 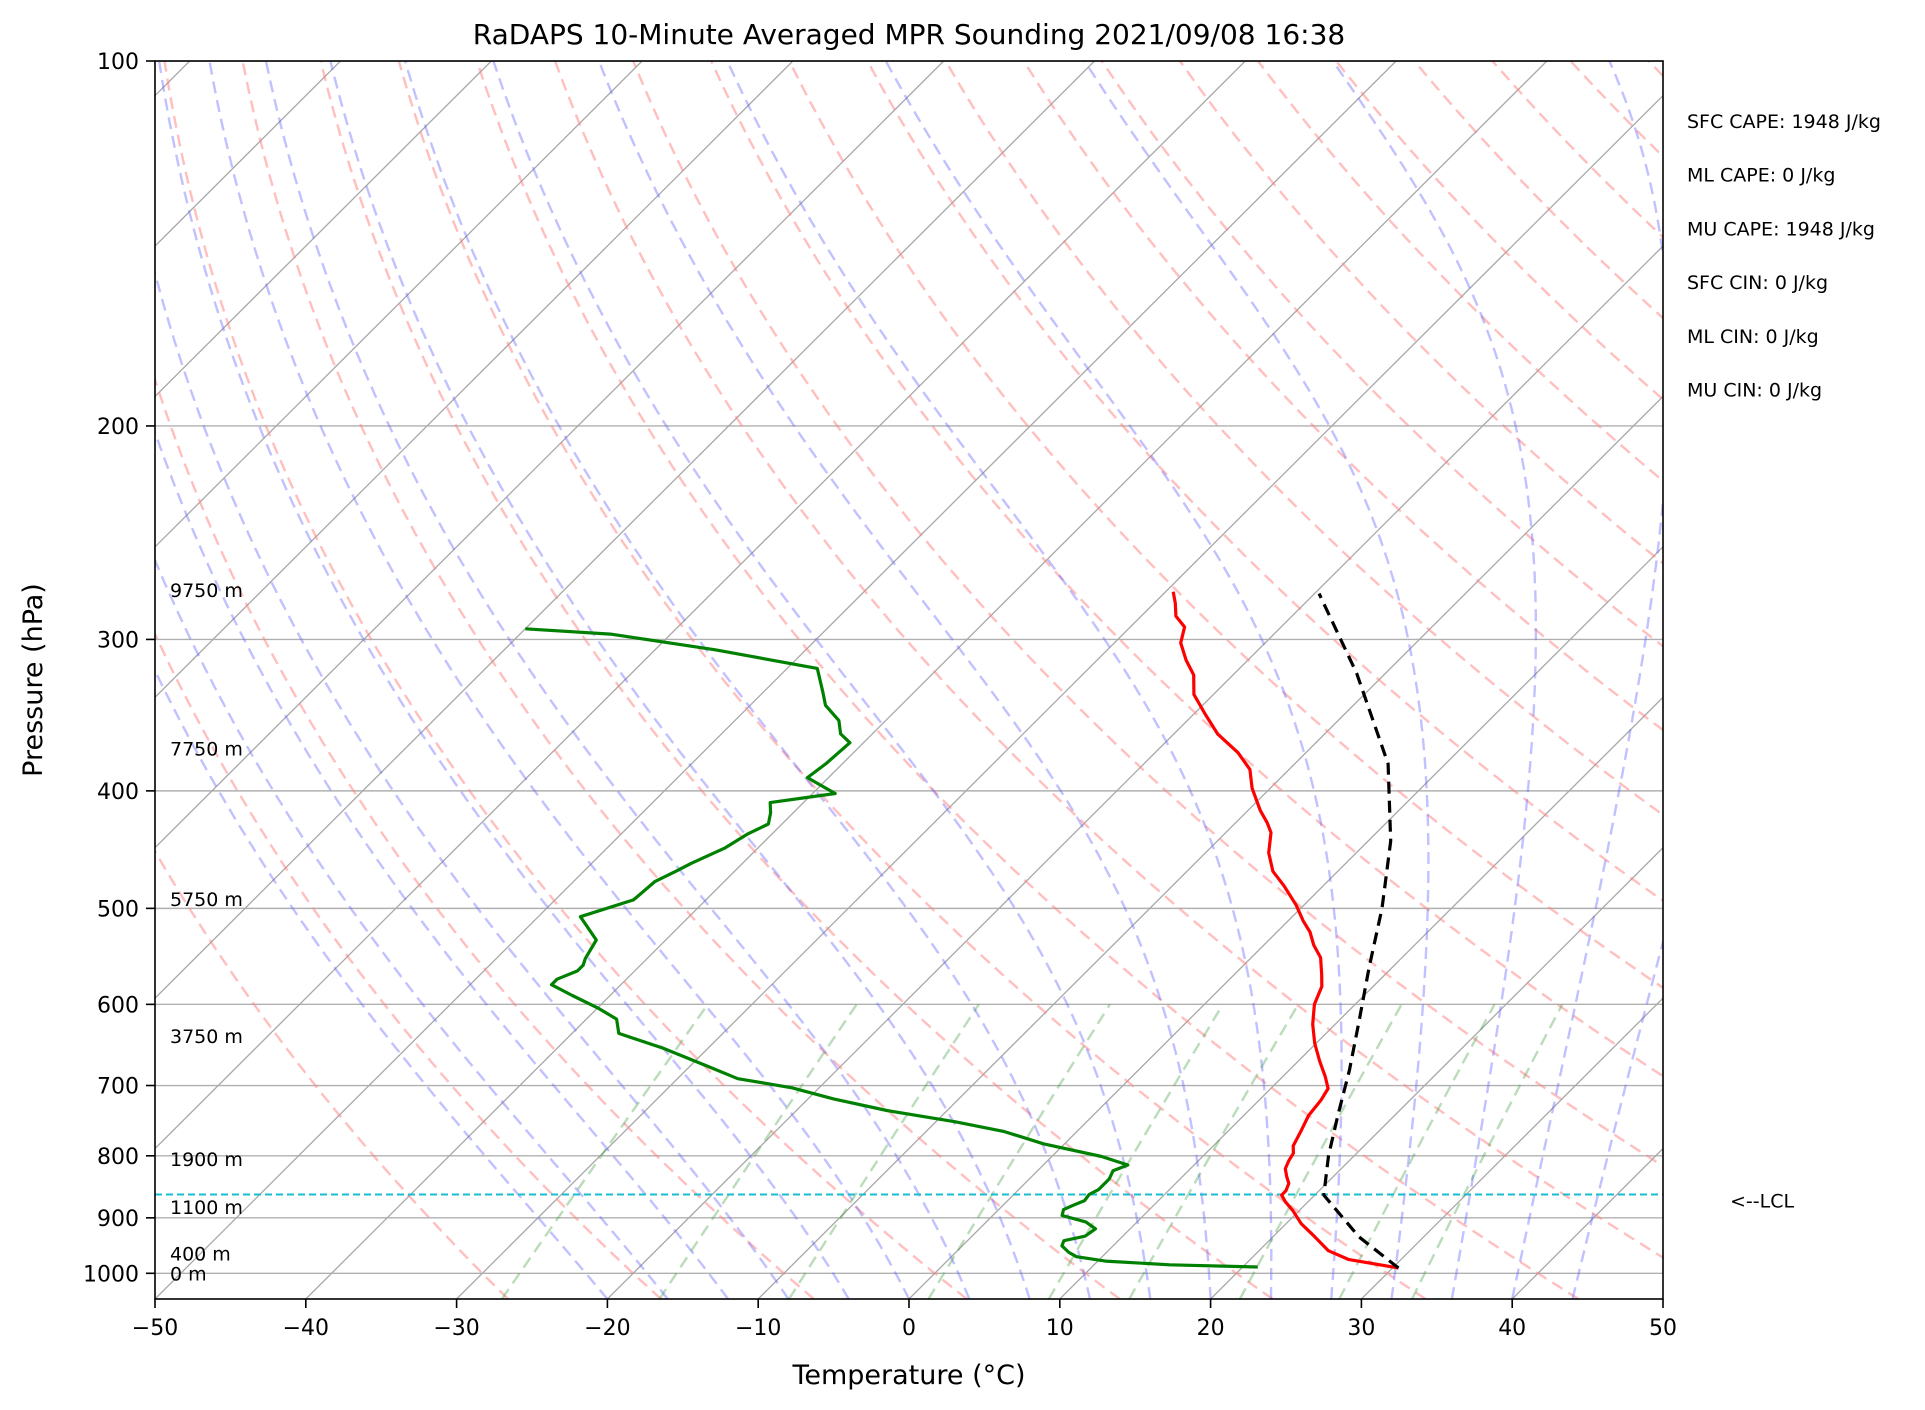 I want to click on x-tick-label: 20, so click(x=1211, y=1328).